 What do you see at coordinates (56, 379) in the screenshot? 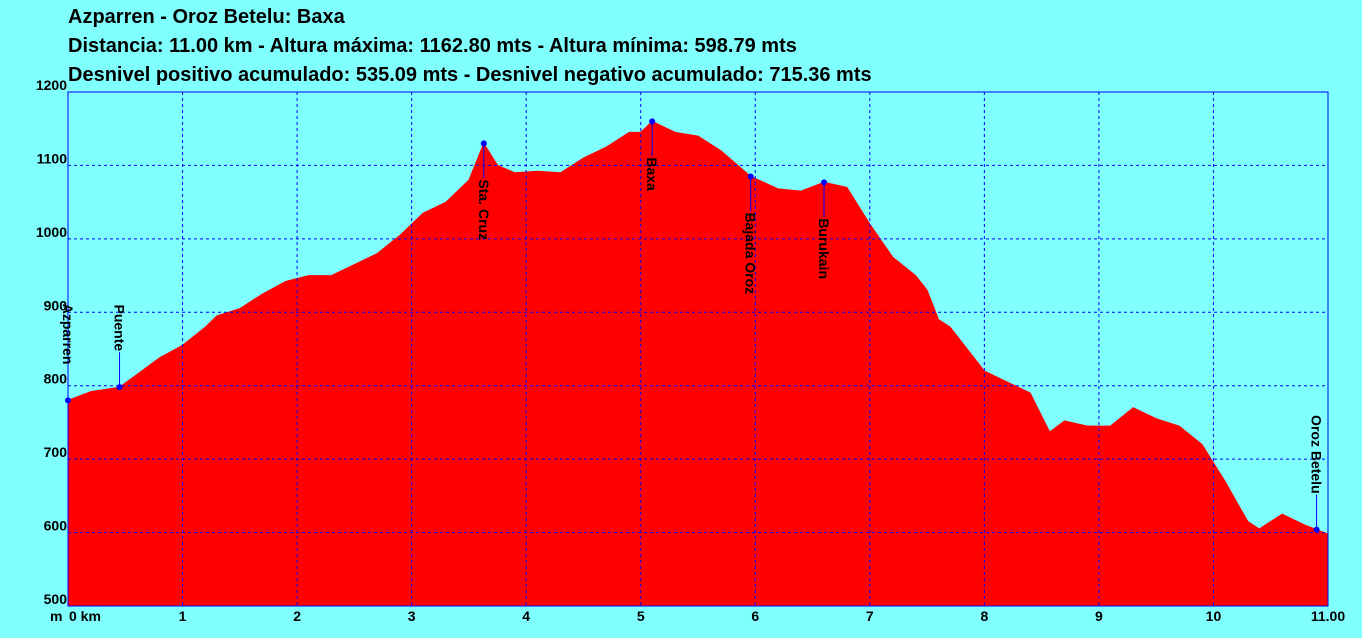
I see `y-tick-label: 800` at bounding box center [56, 379].